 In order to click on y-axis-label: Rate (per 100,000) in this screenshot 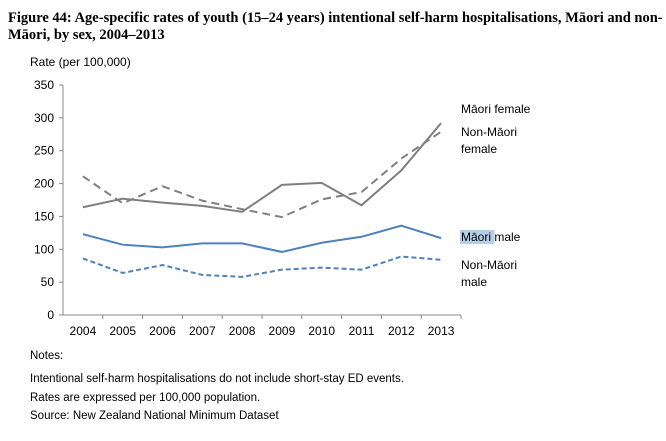, I will do `click(80, 62)`.